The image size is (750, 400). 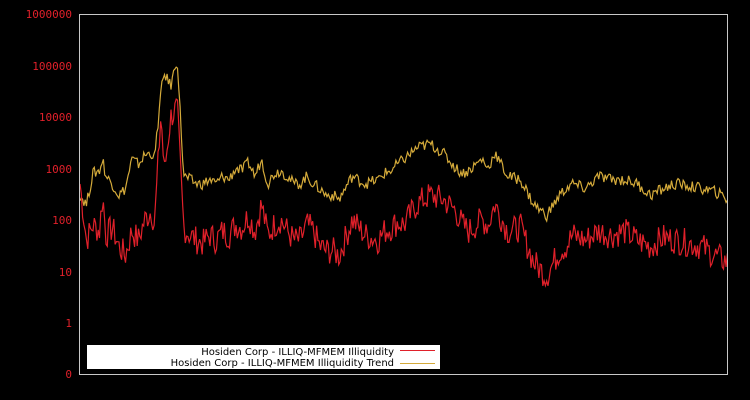 What do you see at coordinates (59, 169) in the screenshot?
I see `y-tick-label: 1000` at bounding box center [59, 169].